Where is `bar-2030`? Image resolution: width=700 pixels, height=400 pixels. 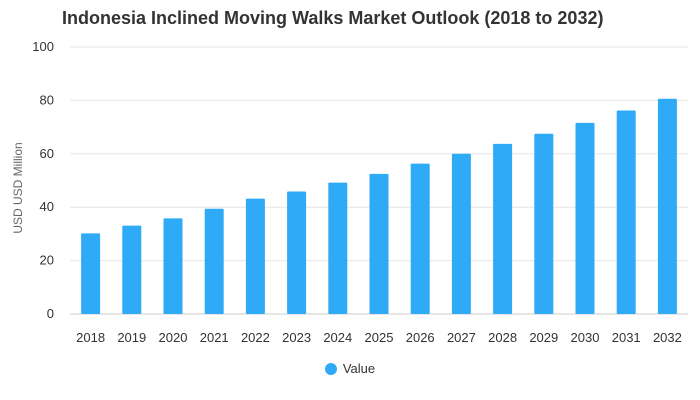
bar-2030 is located at coordinates (585, 218).